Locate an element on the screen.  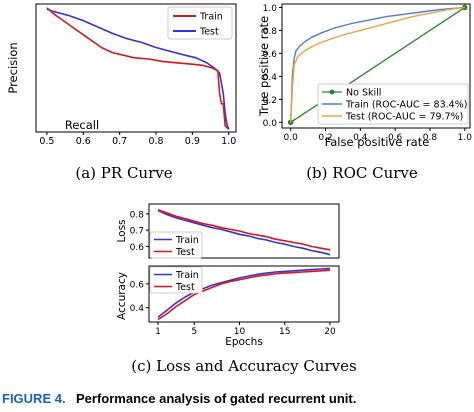
accuracy-x-tick-label: 1 is located at coordinates (158, 332).